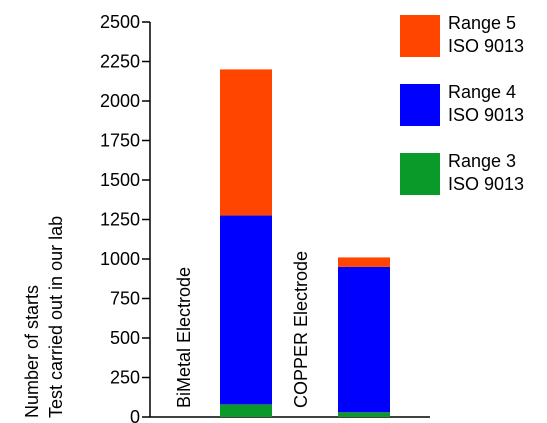  I want to click on x-category-label: COPPER Electrode, so click(301, 329).